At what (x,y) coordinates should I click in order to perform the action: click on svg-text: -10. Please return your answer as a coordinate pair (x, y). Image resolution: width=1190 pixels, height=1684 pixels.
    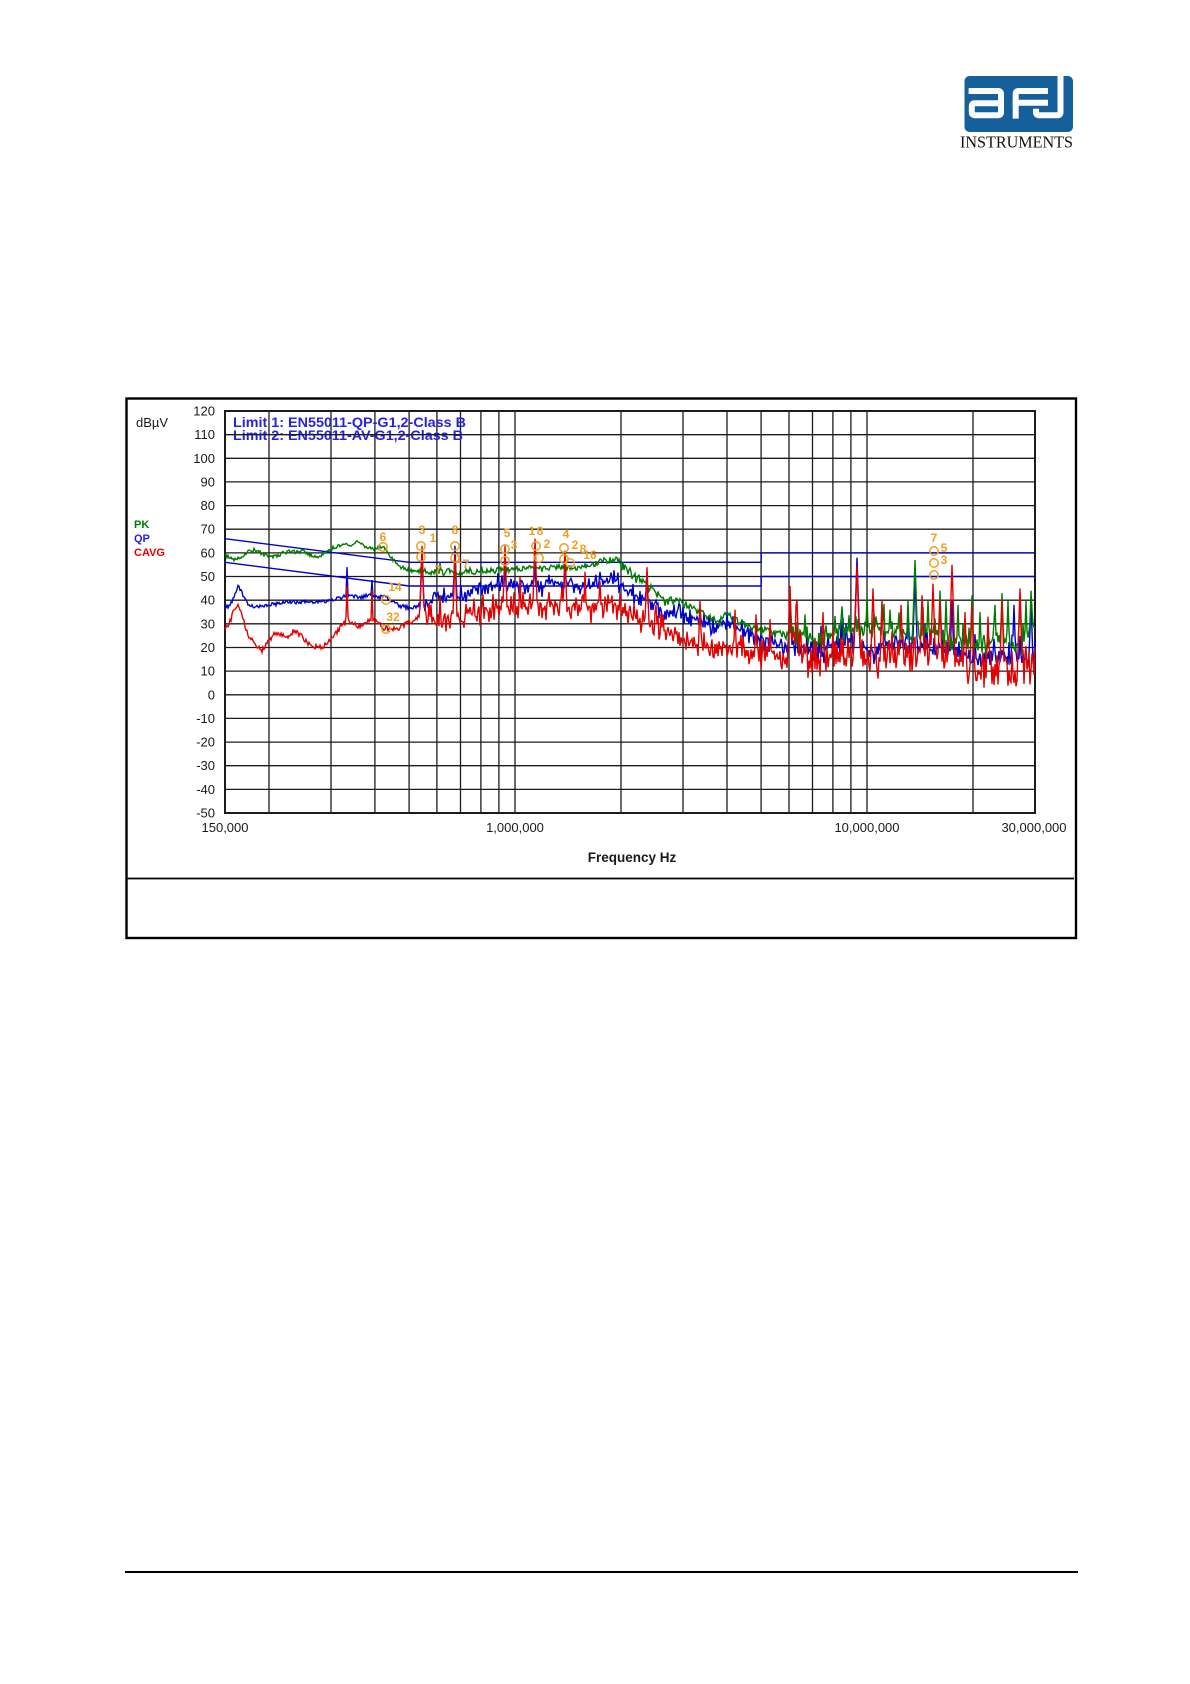
    Looking at the image, I should click on (205, 718).